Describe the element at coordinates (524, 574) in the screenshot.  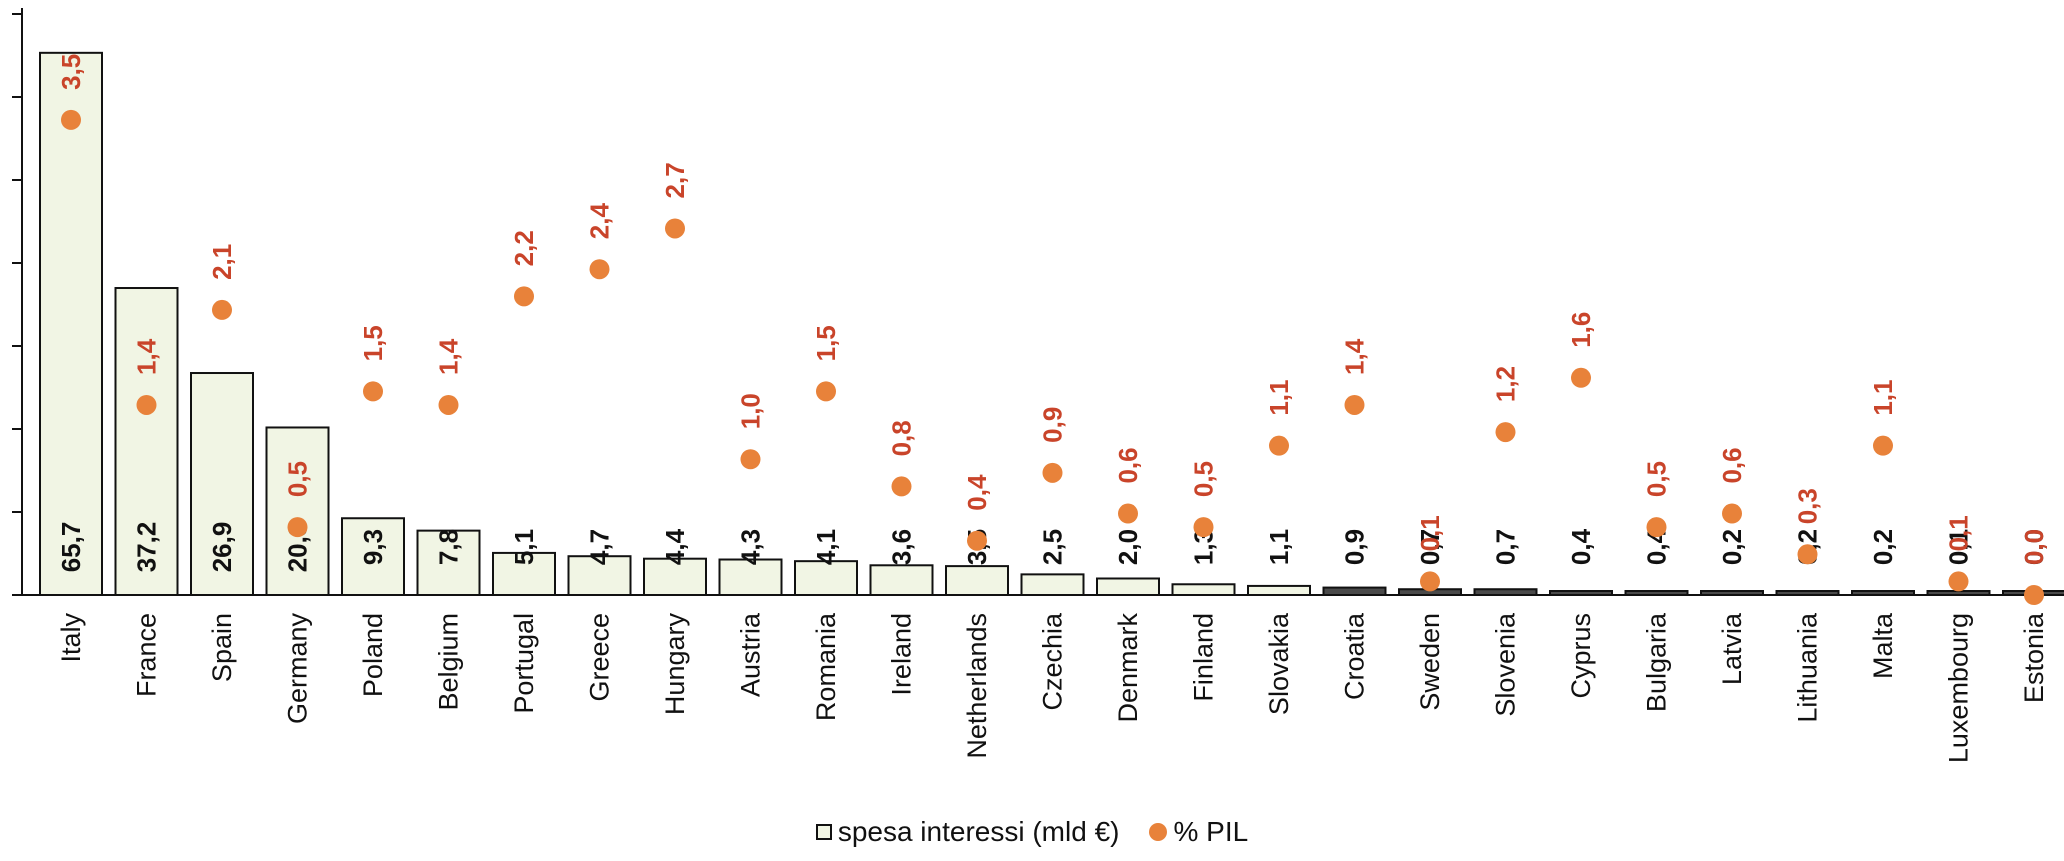
I see `bar-portugal` at that location.